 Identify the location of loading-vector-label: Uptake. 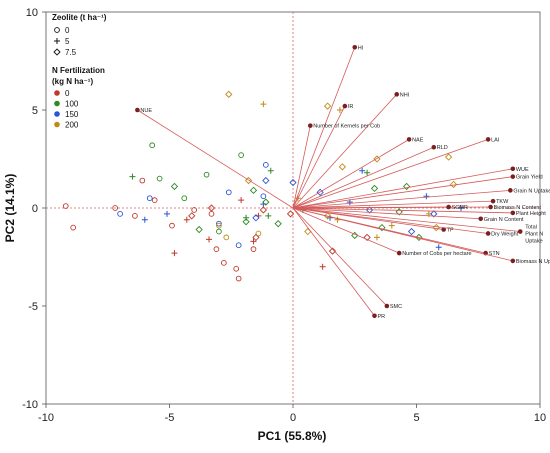
(533, 242).